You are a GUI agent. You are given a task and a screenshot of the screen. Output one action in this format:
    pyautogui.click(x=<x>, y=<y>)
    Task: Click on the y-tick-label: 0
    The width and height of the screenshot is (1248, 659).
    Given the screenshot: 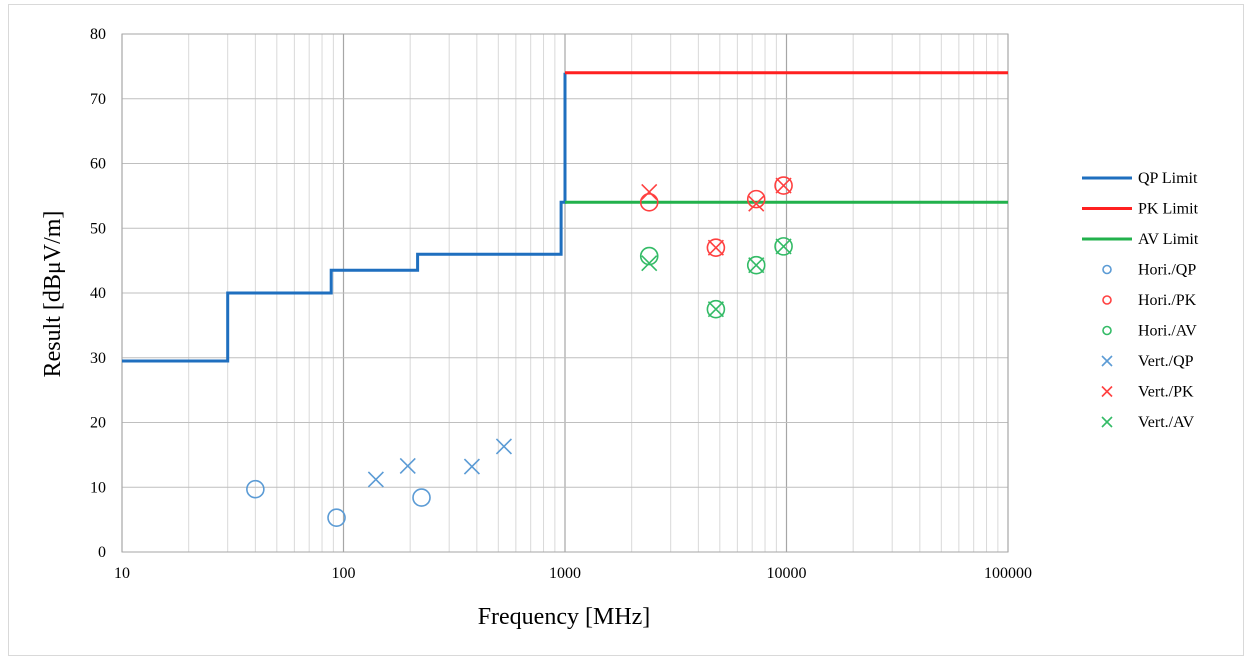 What is the action you would take?
    pyautogui.click(x=102, y=552)
    